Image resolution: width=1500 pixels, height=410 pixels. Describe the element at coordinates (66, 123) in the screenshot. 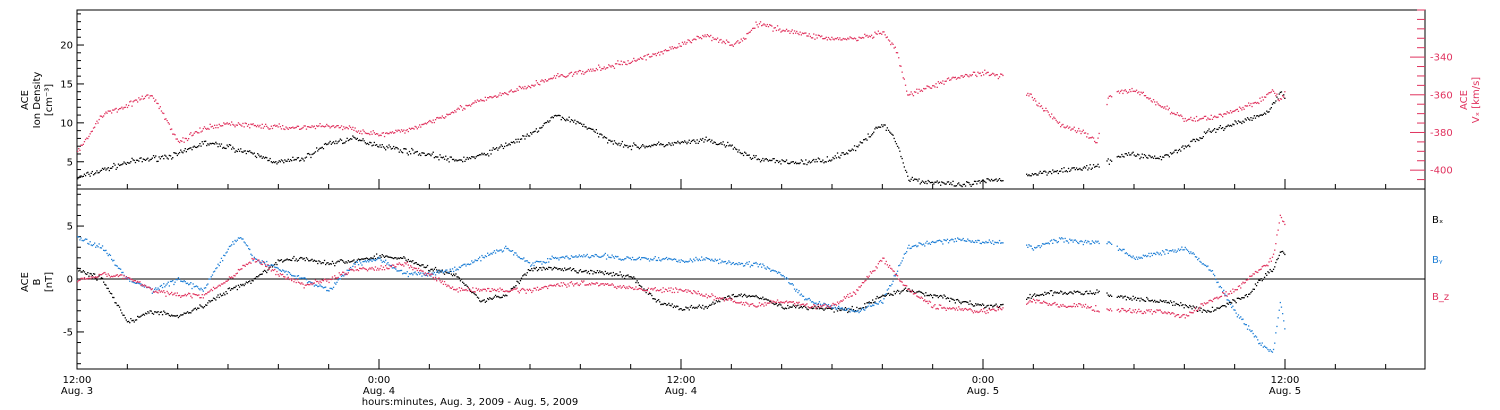

I see `top-left-tick-label: 10` at that location.